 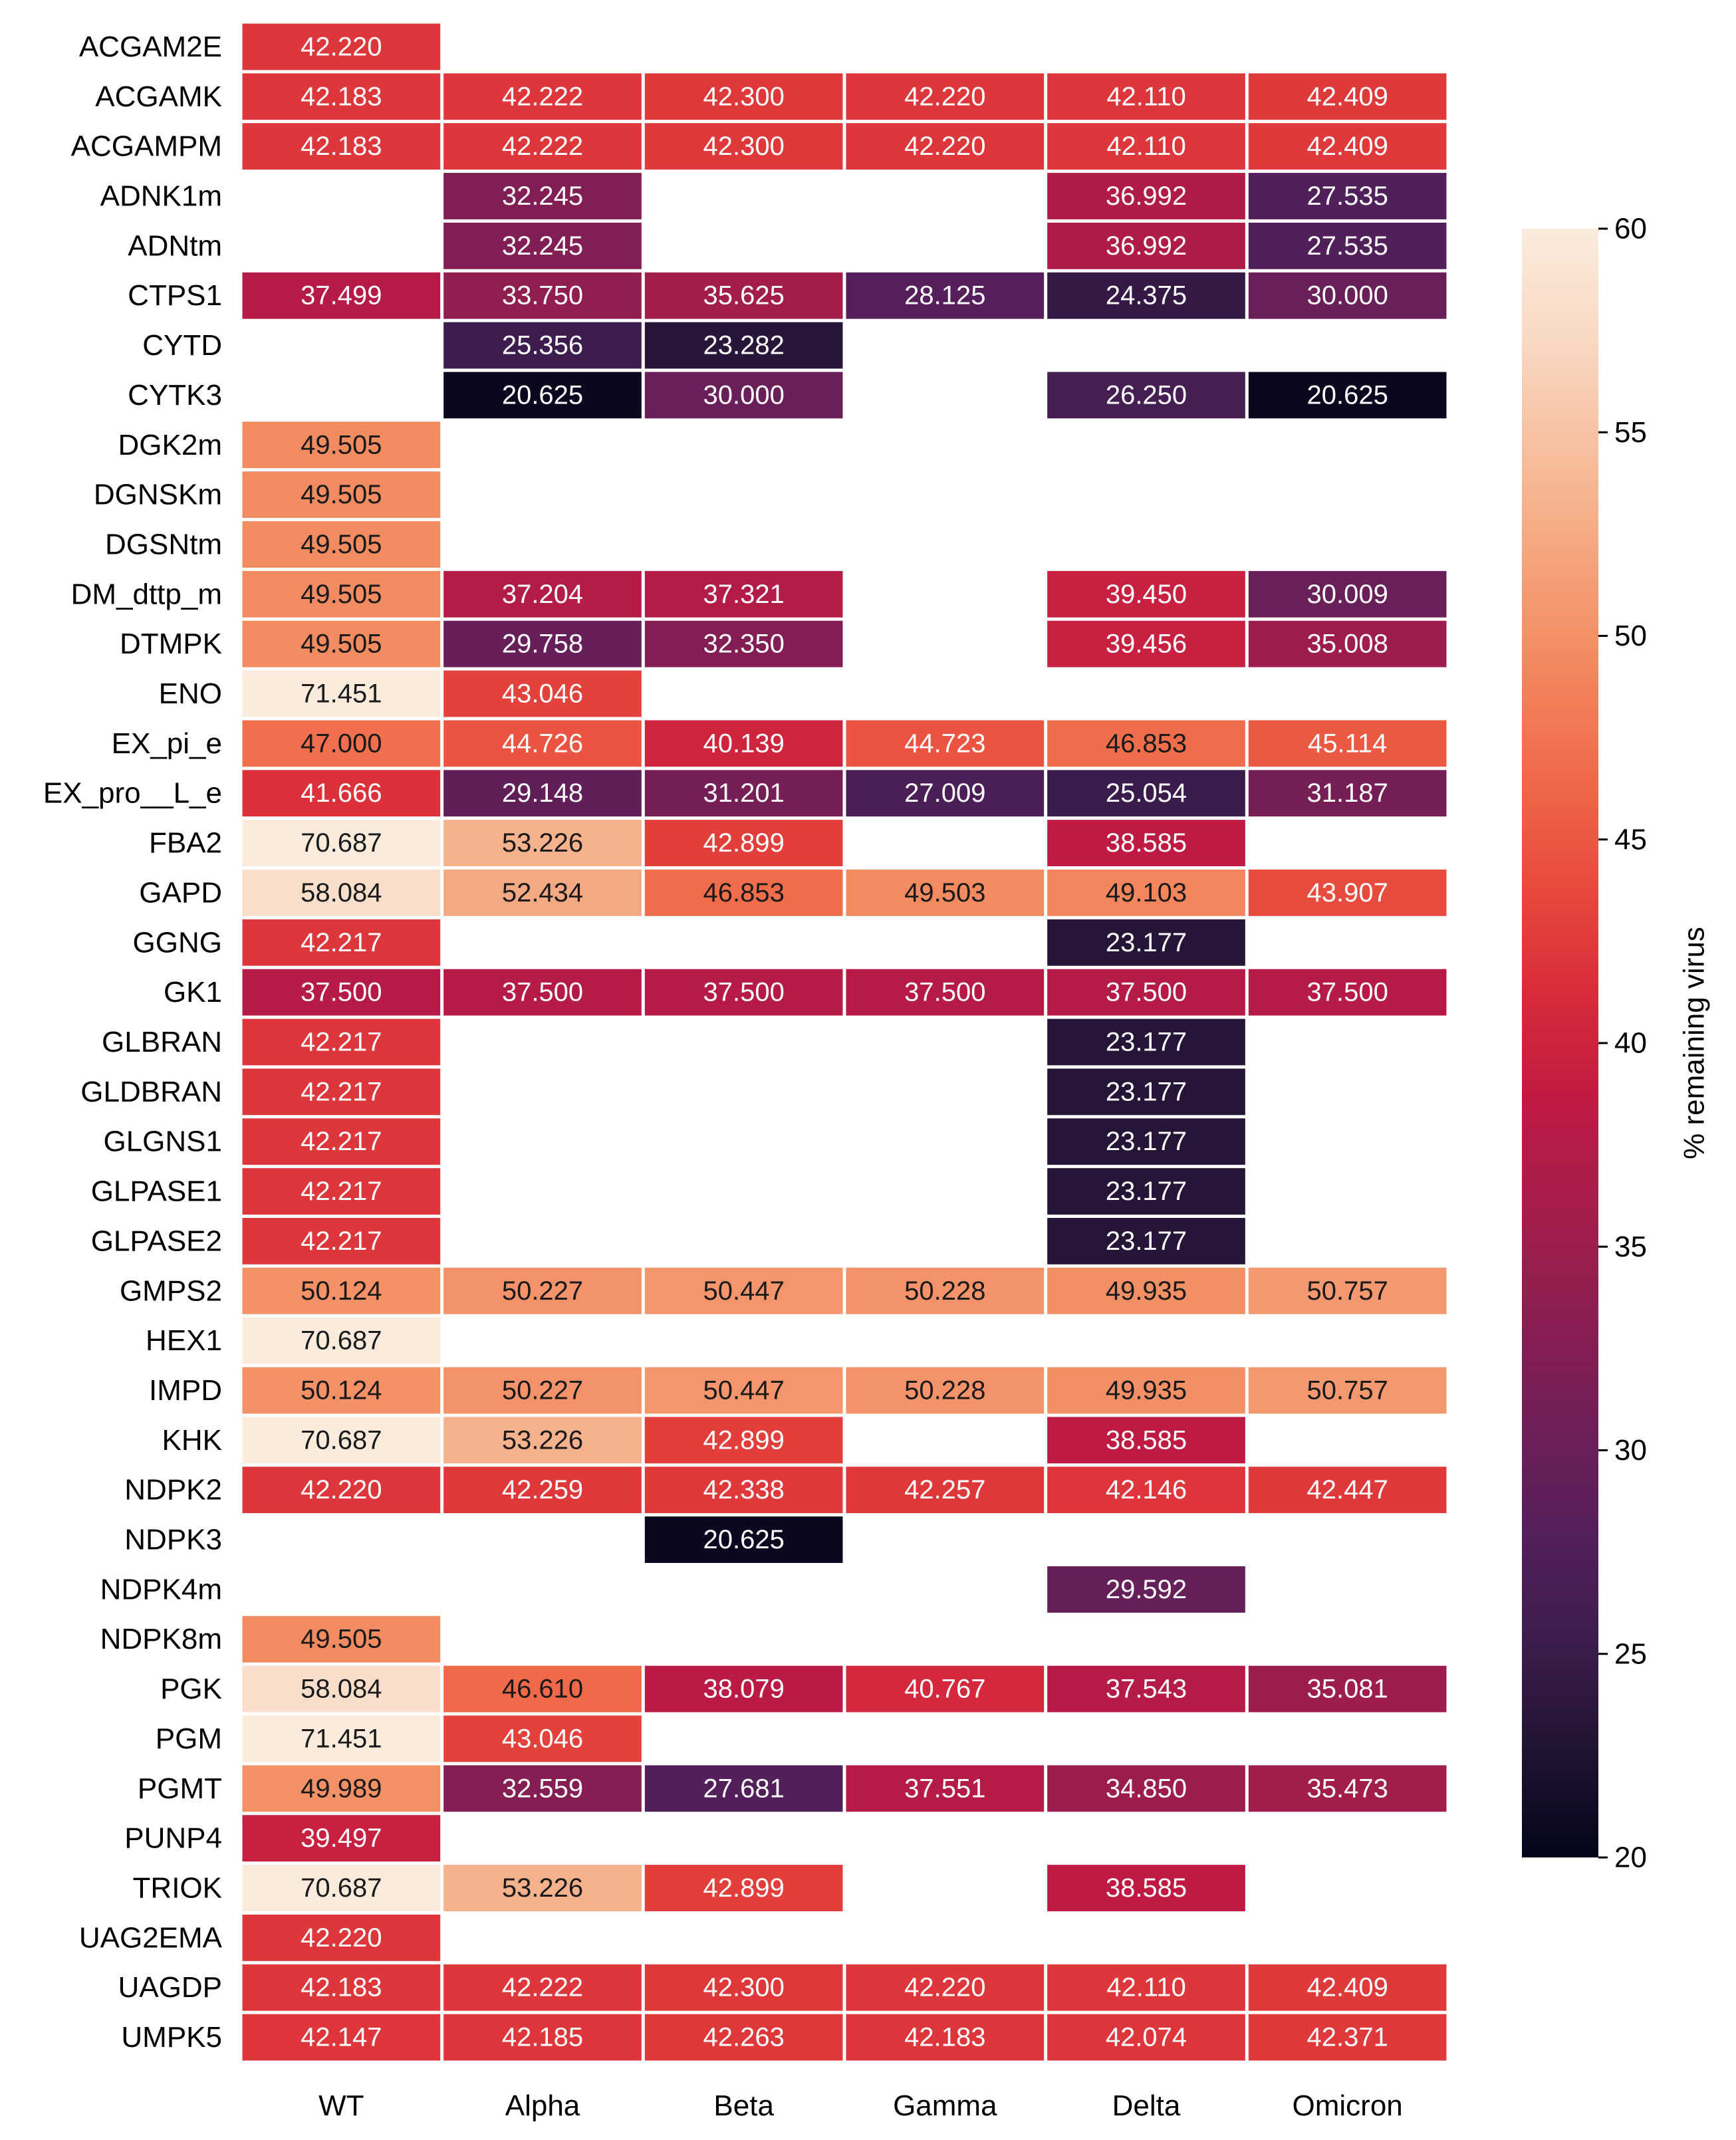 I want to click on colorbar: 20 25 30 35 40 45 50 55 60 % remaining virus, so click(x=1617, y=1043).